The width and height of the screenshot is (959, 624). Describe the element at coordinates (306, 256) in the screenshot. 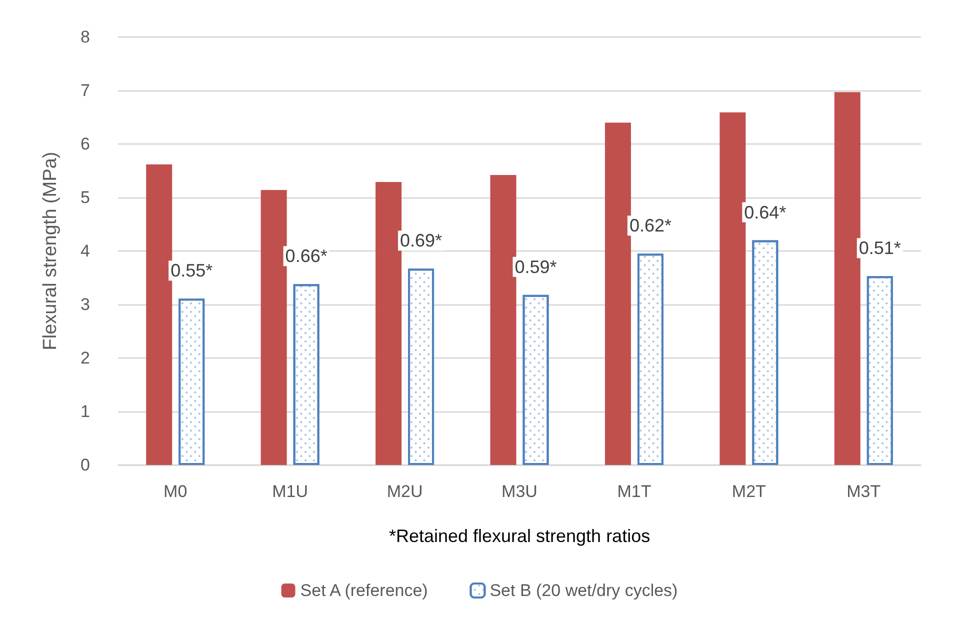

I see `annotation: 0.66*` at that location.